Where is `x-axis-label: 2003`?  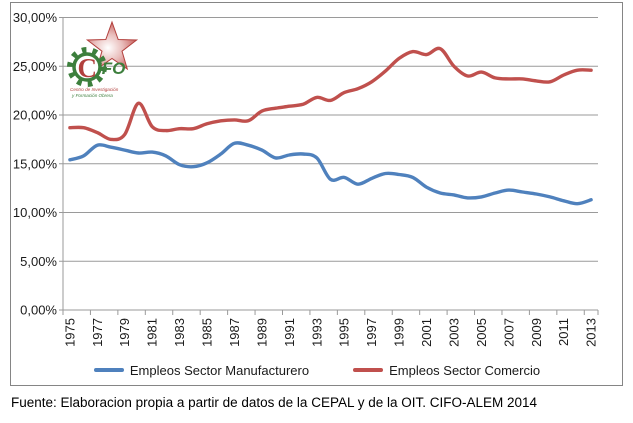 x-axis-label: 2003 is located at coordinates (453, 332).